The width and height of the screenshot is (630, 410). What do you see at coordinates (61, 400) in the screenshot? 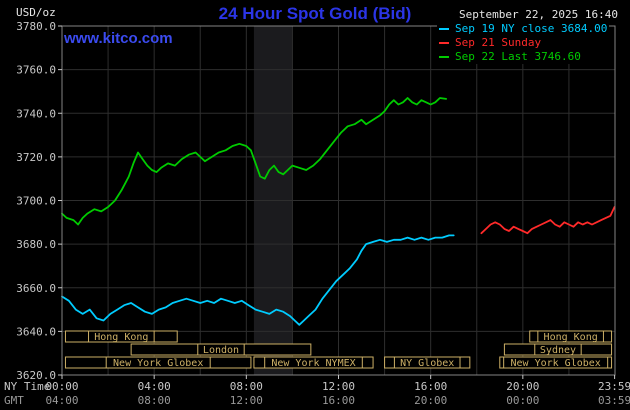
I see `gmt-tick-label: 04:00` at bounding box center [61, 400].